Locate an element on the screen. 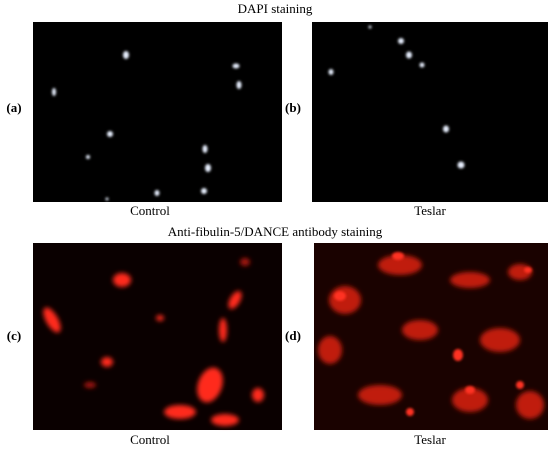 This screenshot has height=450, width=550. panel-label: (b) is located at coordinates (293, 107).